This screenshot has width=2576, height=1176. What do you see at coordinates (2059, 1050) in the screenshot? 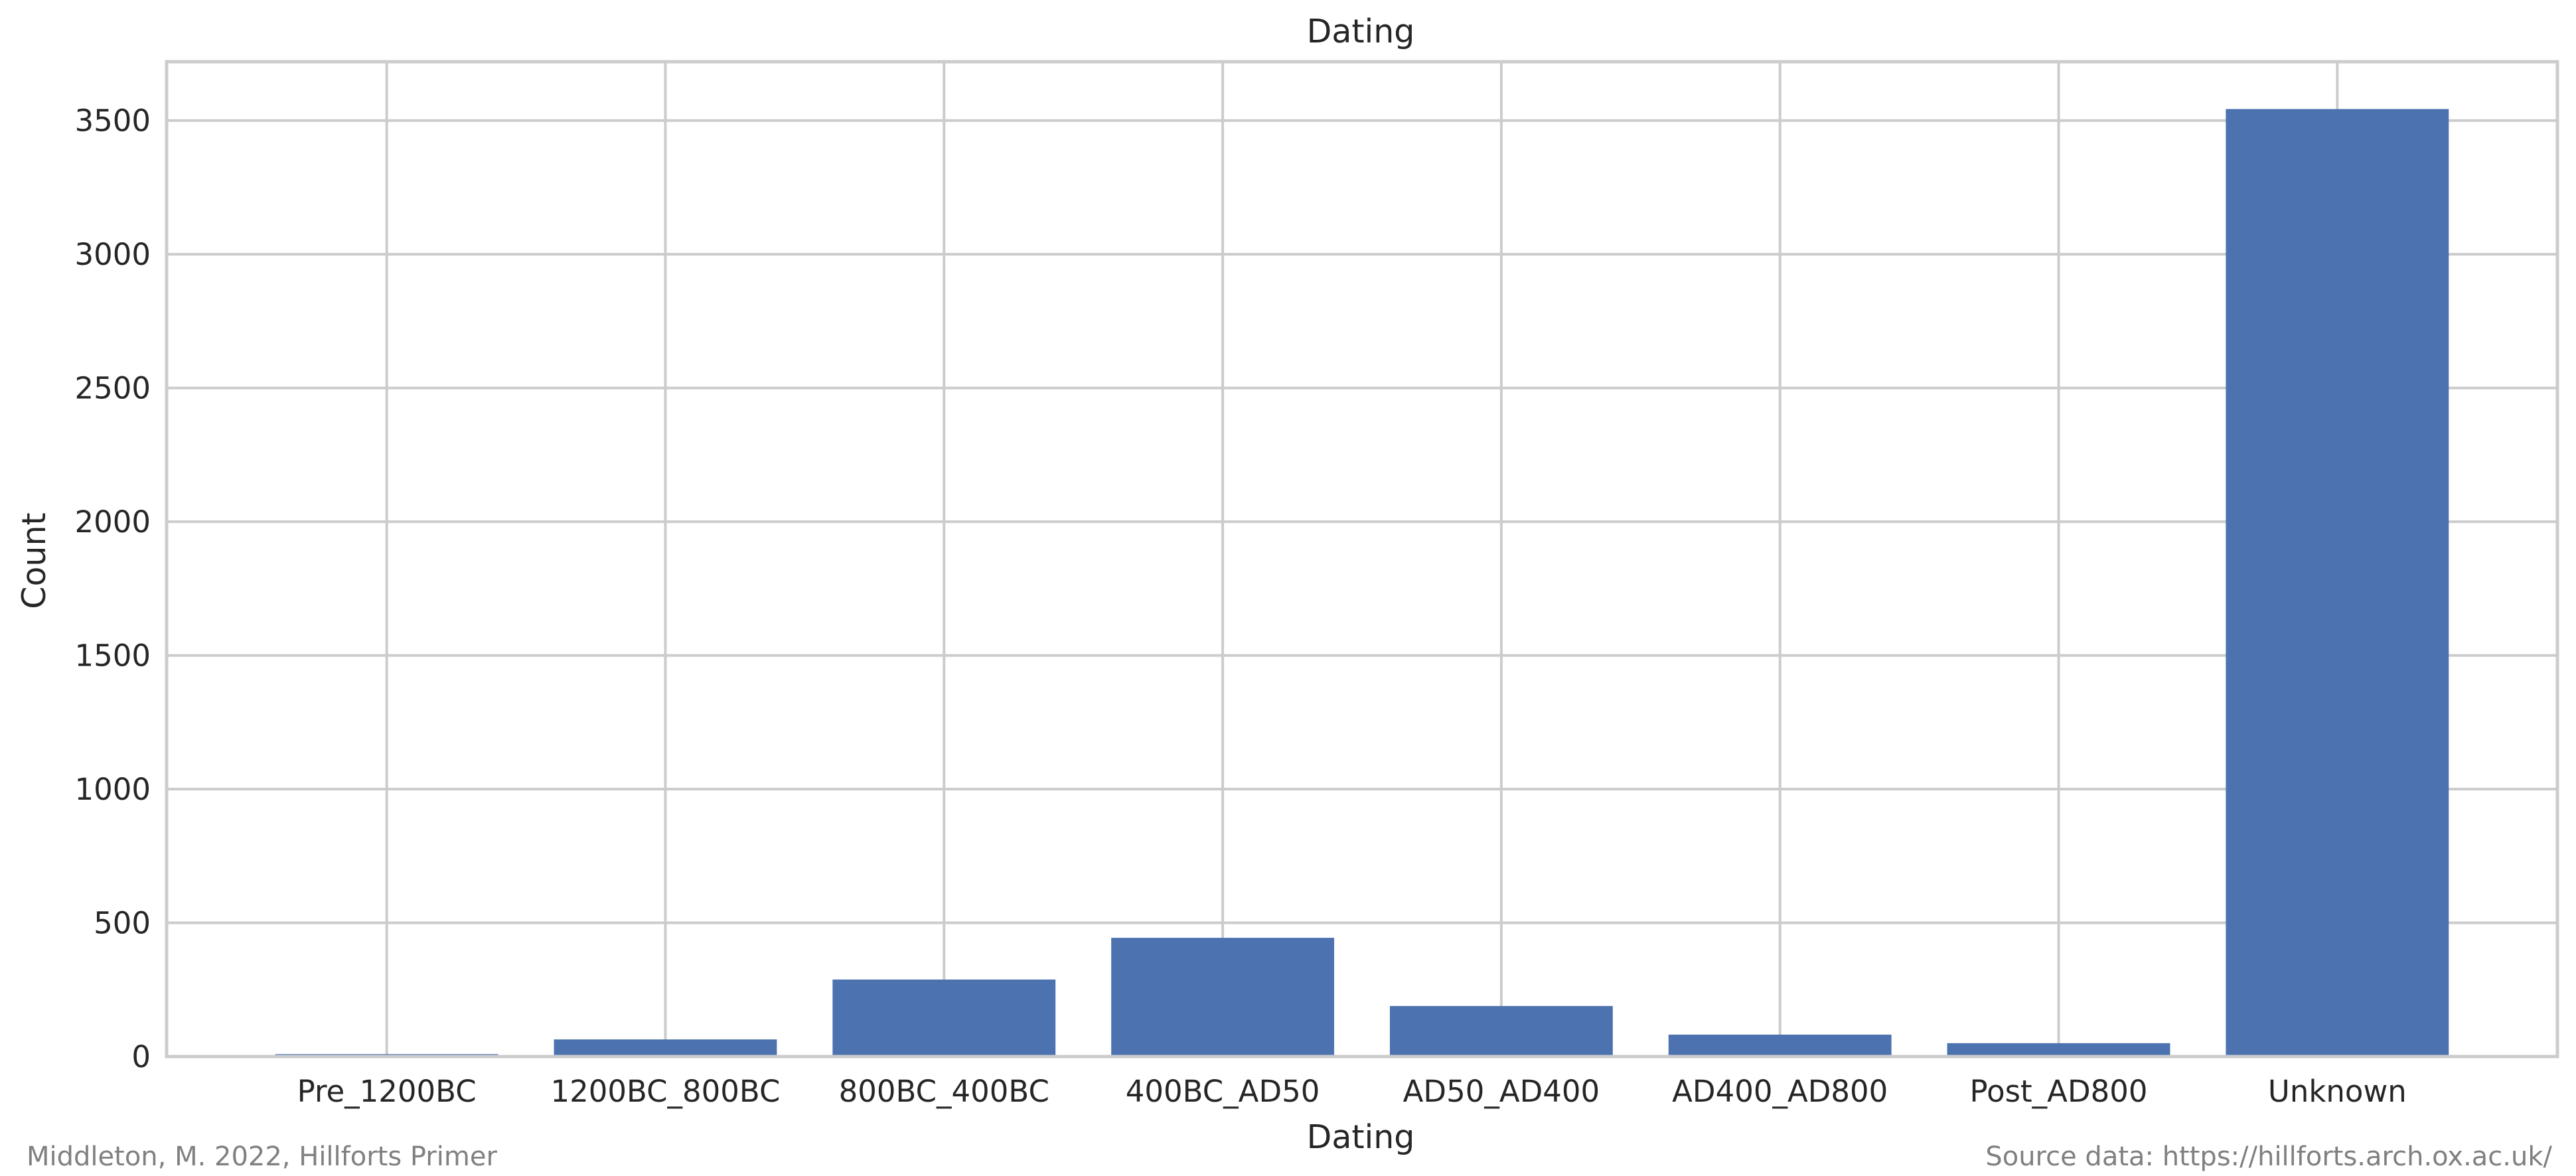
I see `bar-Post_AD800` at bounding box center [2059, 1050].